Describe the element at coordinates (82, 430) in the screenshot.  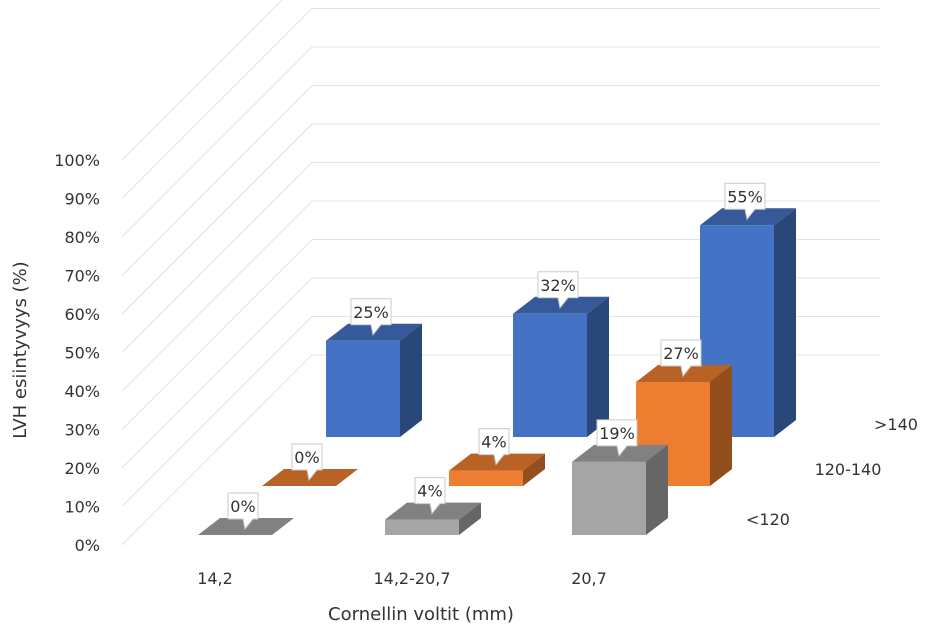
I see `y-tick-label: 30%` at that location.